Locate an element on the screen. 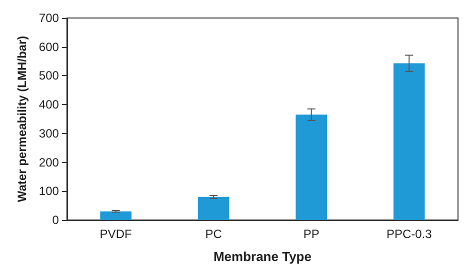 The height and width of the screenshot is (280, 474). y-tick-label: 700 is located at coordinates (49, 18).